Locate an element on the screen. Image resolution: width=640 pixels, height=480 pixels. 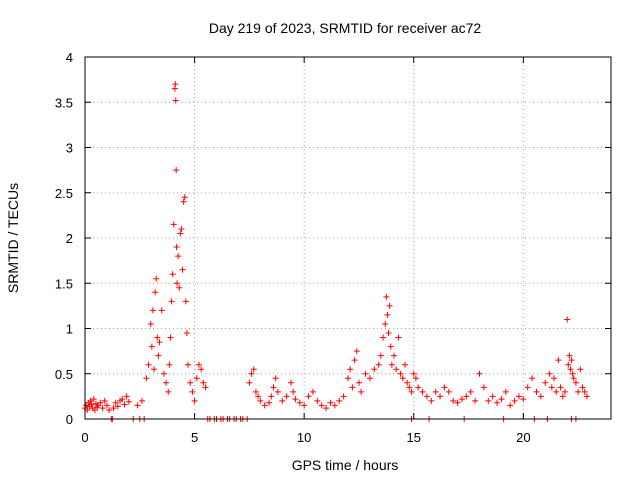
x-axis-label: GPS time / hours is located at coordinates (345, 465).